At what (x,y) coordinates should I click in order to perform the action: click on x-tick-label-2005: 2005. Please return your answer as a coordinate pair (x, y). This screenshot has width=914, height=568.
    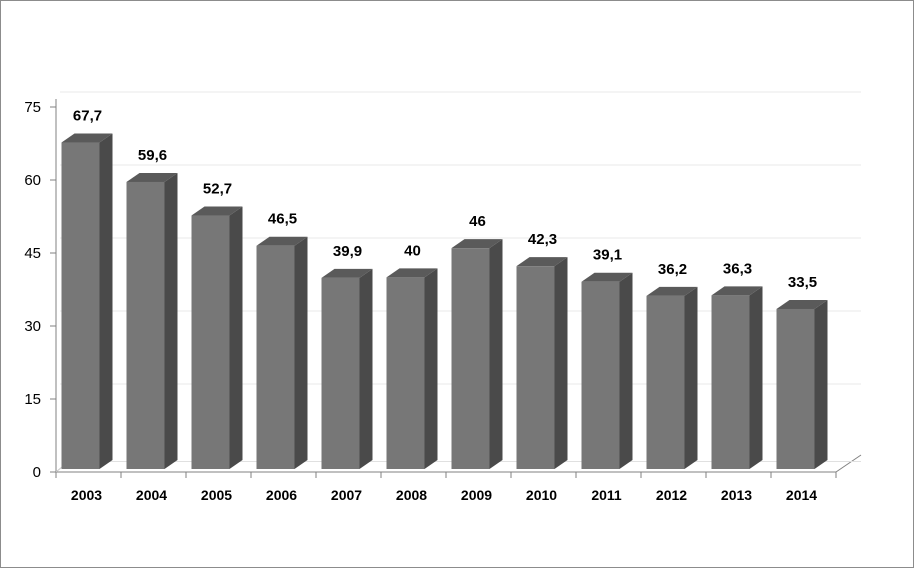
    Looking at the image, I should click on (216, 495).